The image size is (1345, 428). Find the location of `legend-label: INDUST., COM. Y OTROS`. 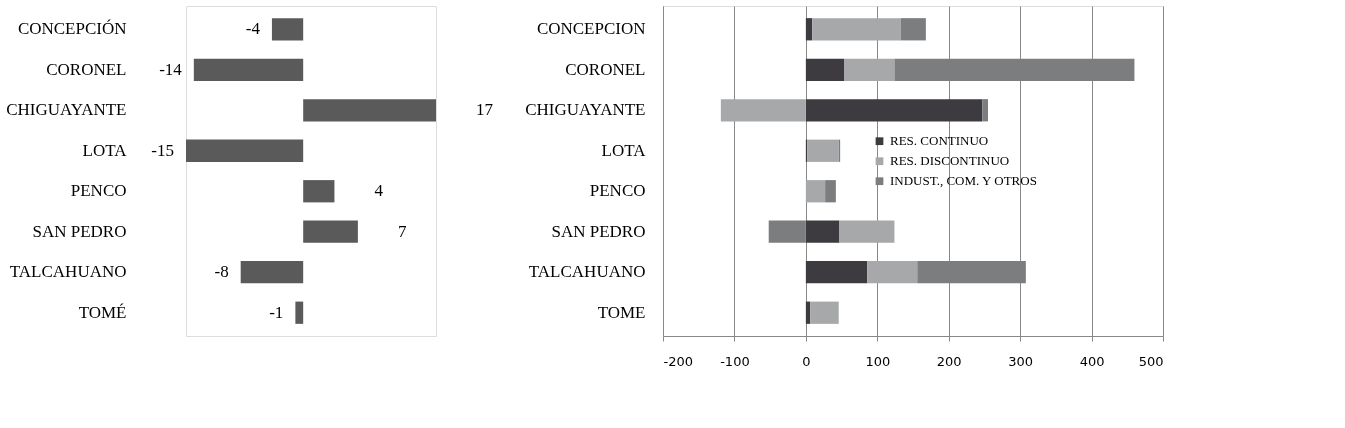

legend-label: INDUST., COM. Y OTROS is located at coordinates (963, 181).